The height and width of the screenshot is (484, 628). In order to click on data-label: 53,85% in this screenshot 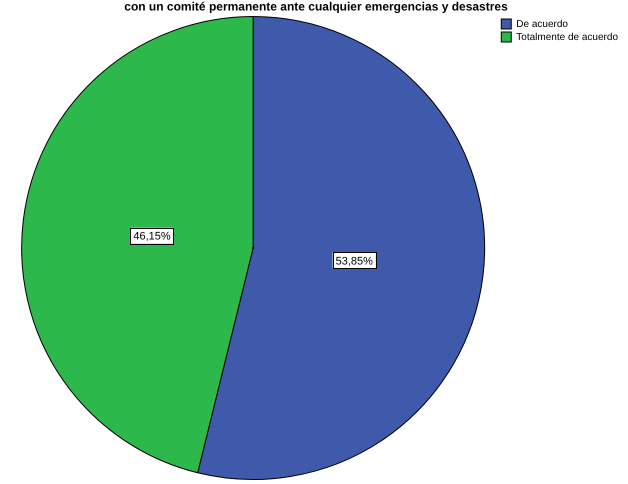, I will do `click(355, 261)`.